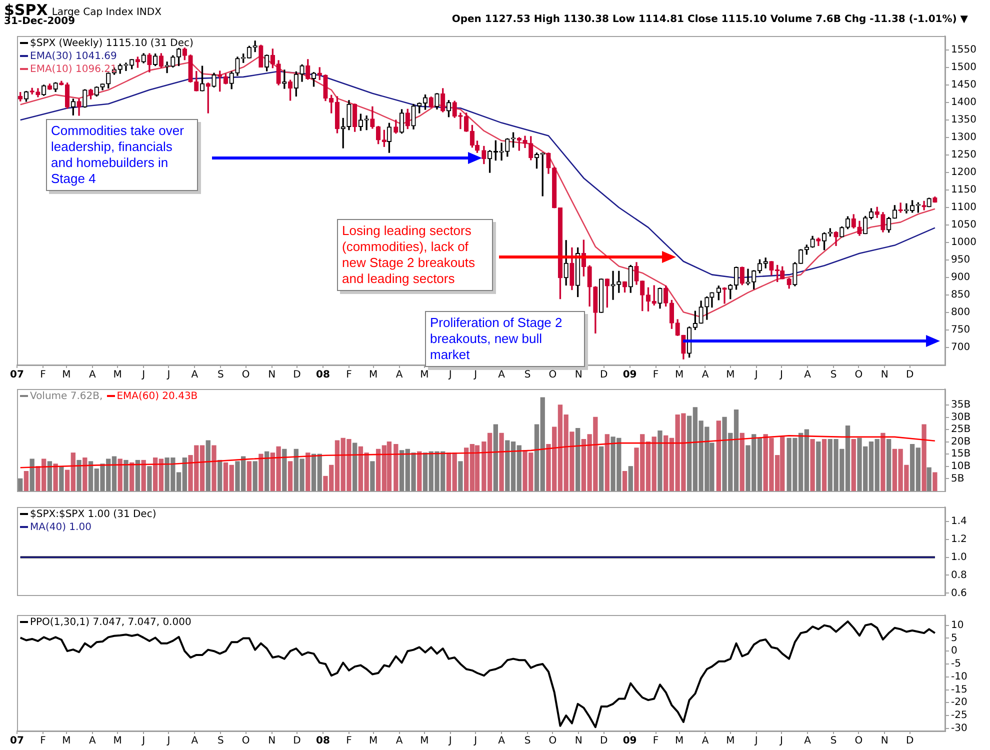 Image resolution: width=990 pixels, height=750 pixels. Describe the element at coordinates (963, 172) in the screenshot. I see `y-tick-label: 1200` at that location.